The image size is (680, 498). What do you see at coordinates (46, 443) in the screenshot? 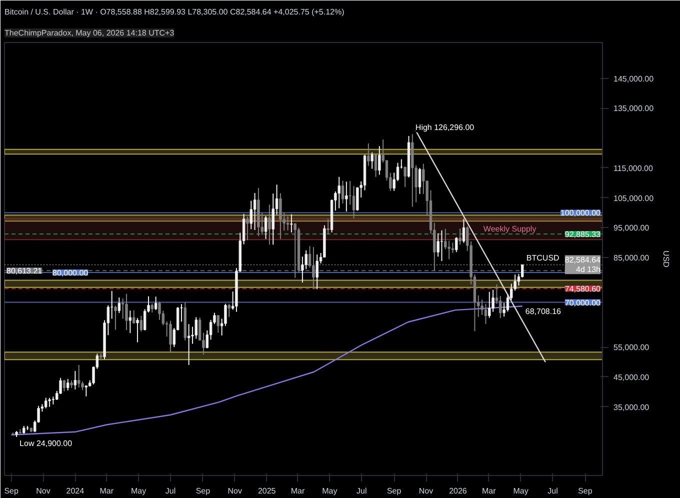
I see `annotation: Low 24,900.00` at bounding box center [46, 443].